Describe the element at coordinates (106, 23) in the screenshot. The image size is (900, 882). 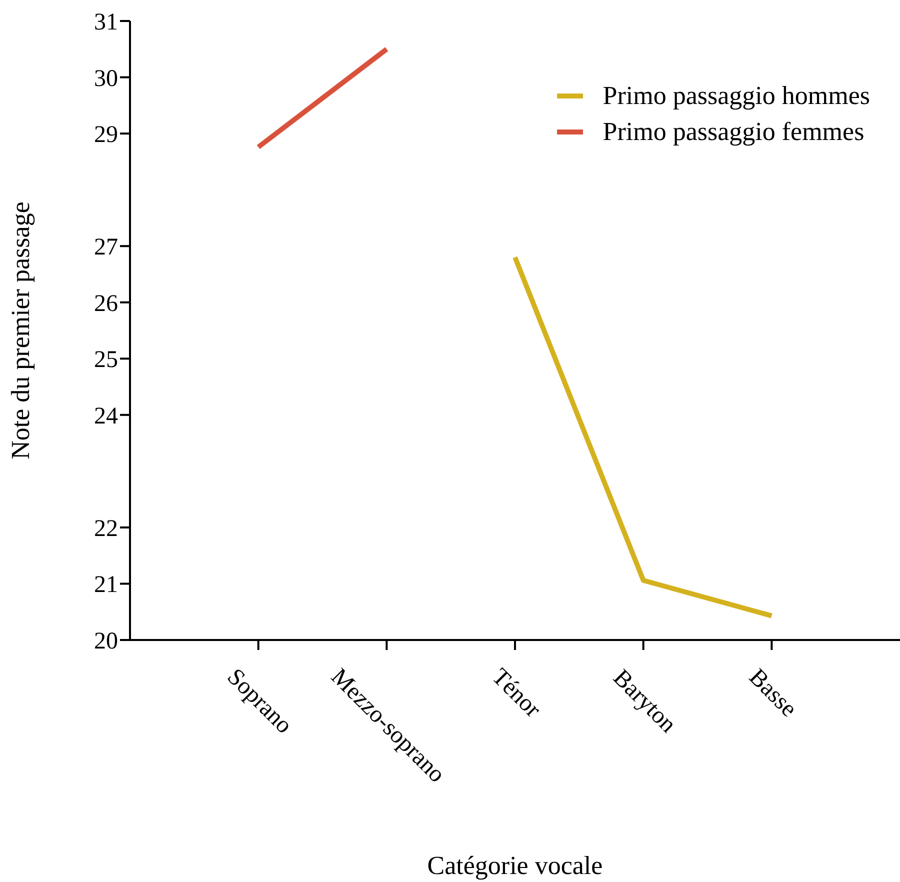
I see `y-tick-label: 31` at that location.